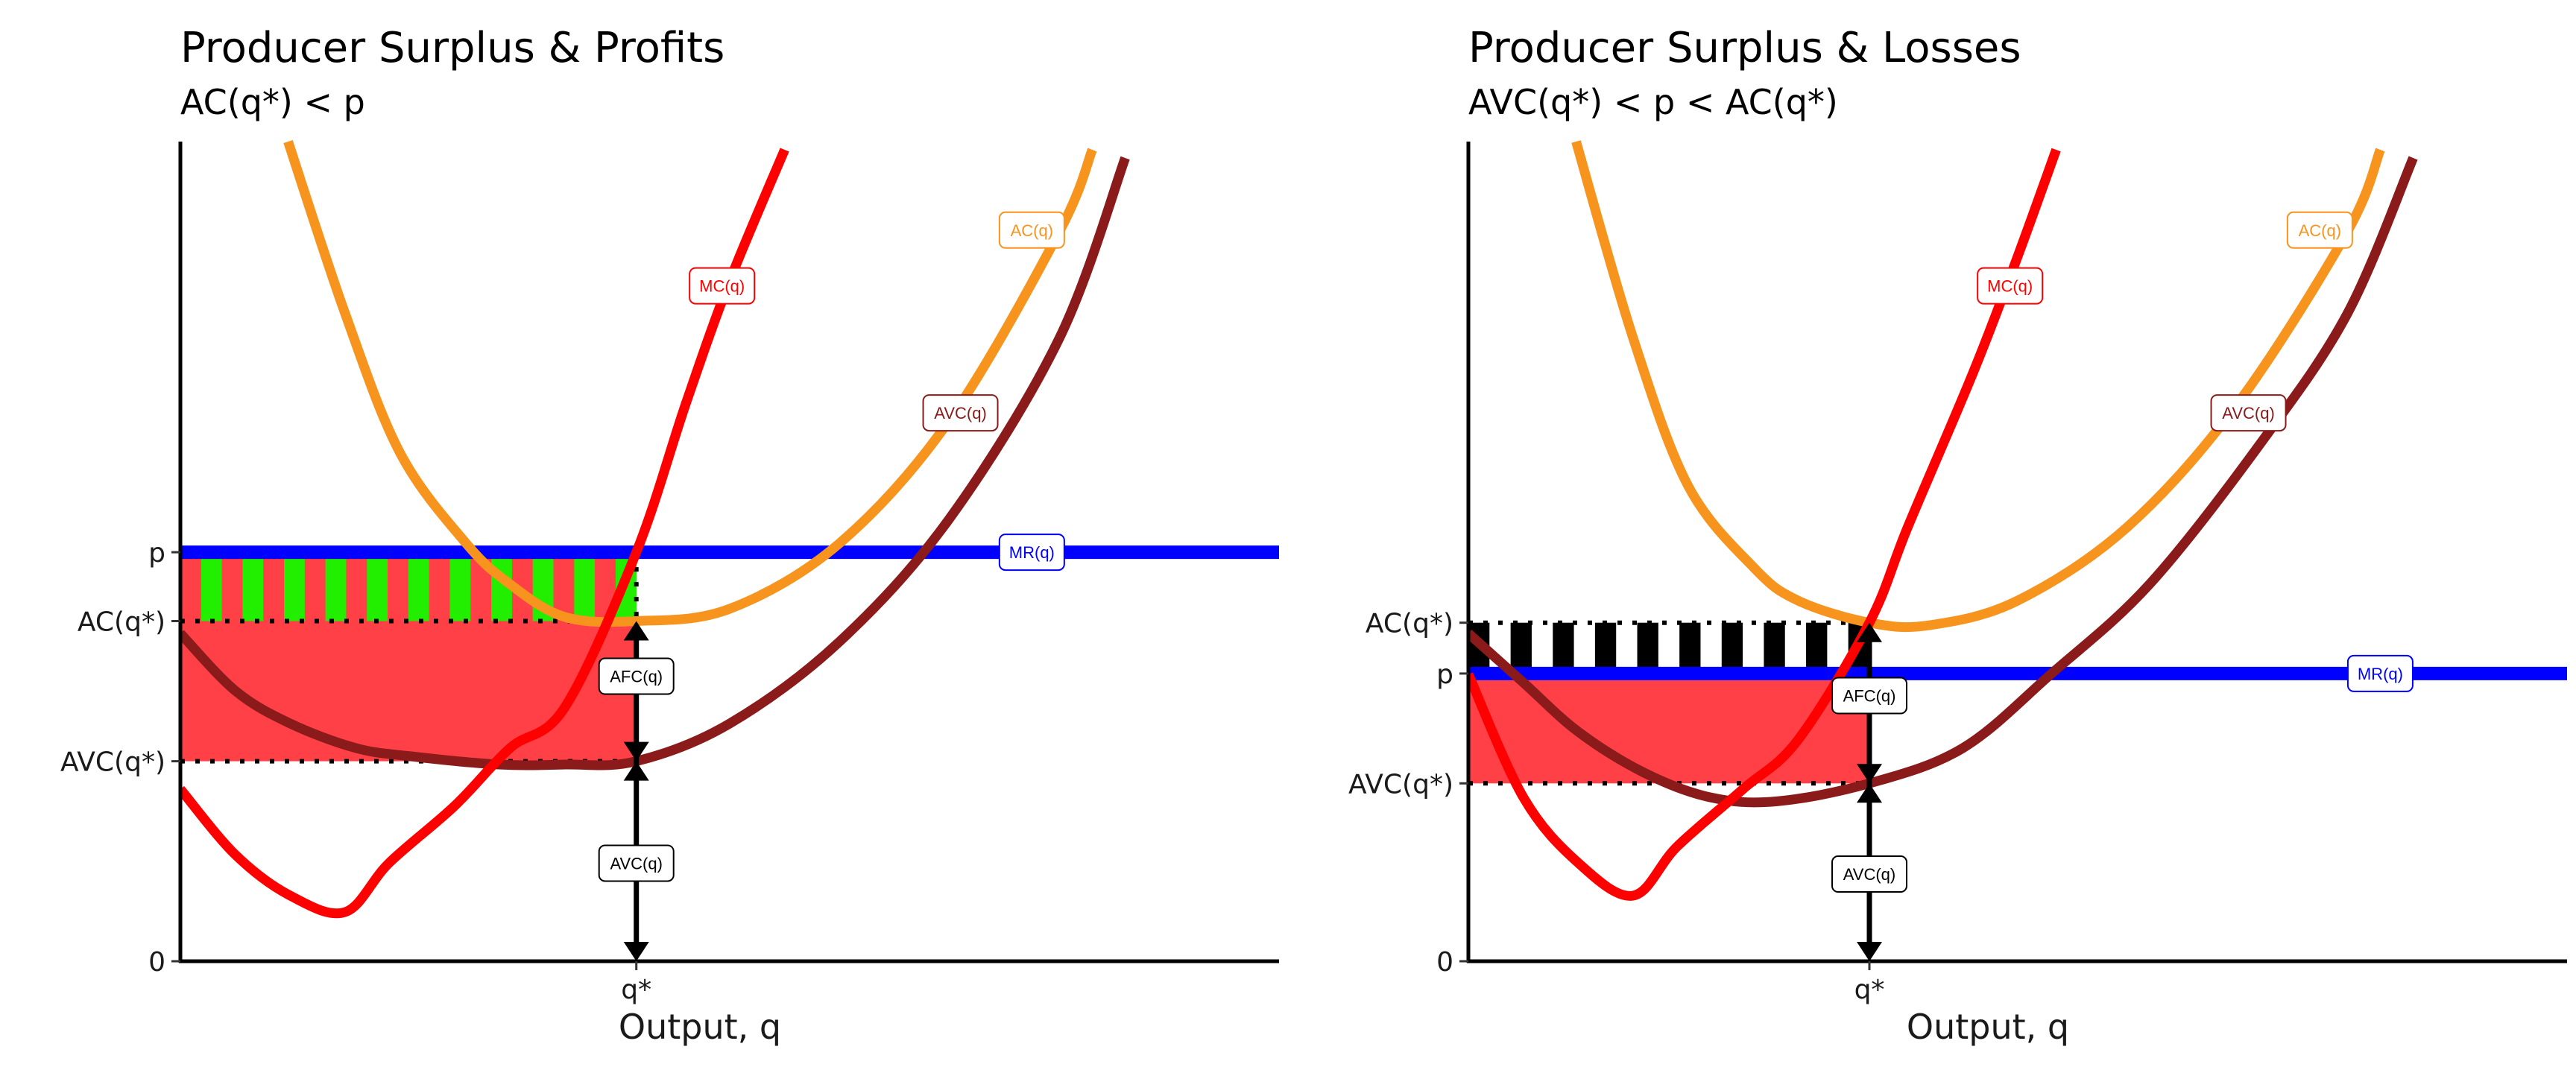 This screenshot has width=2576, height=1073. Describe the element at coordinates (1653, 102) in the screenshot. I see `chart-subtitle: AVC(q*) < p < AC(q*)` at that location.